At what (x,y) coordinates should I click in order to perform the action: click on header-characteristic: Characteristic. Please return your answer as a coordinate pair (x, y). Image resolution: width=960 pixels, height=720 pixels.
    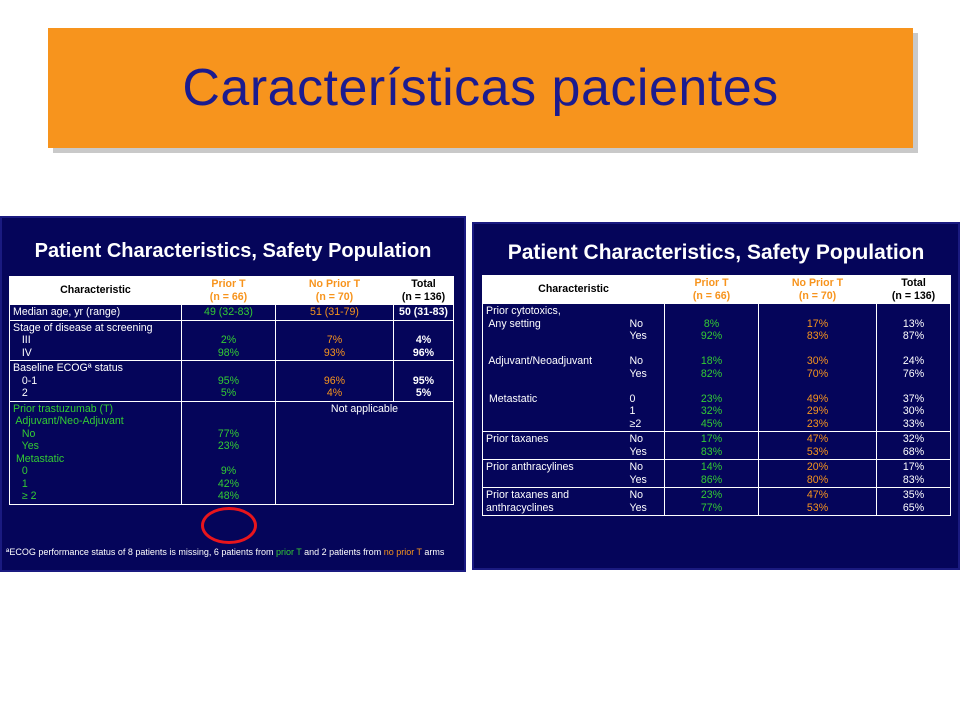
    Looking at the image, I should click on (573, 289).